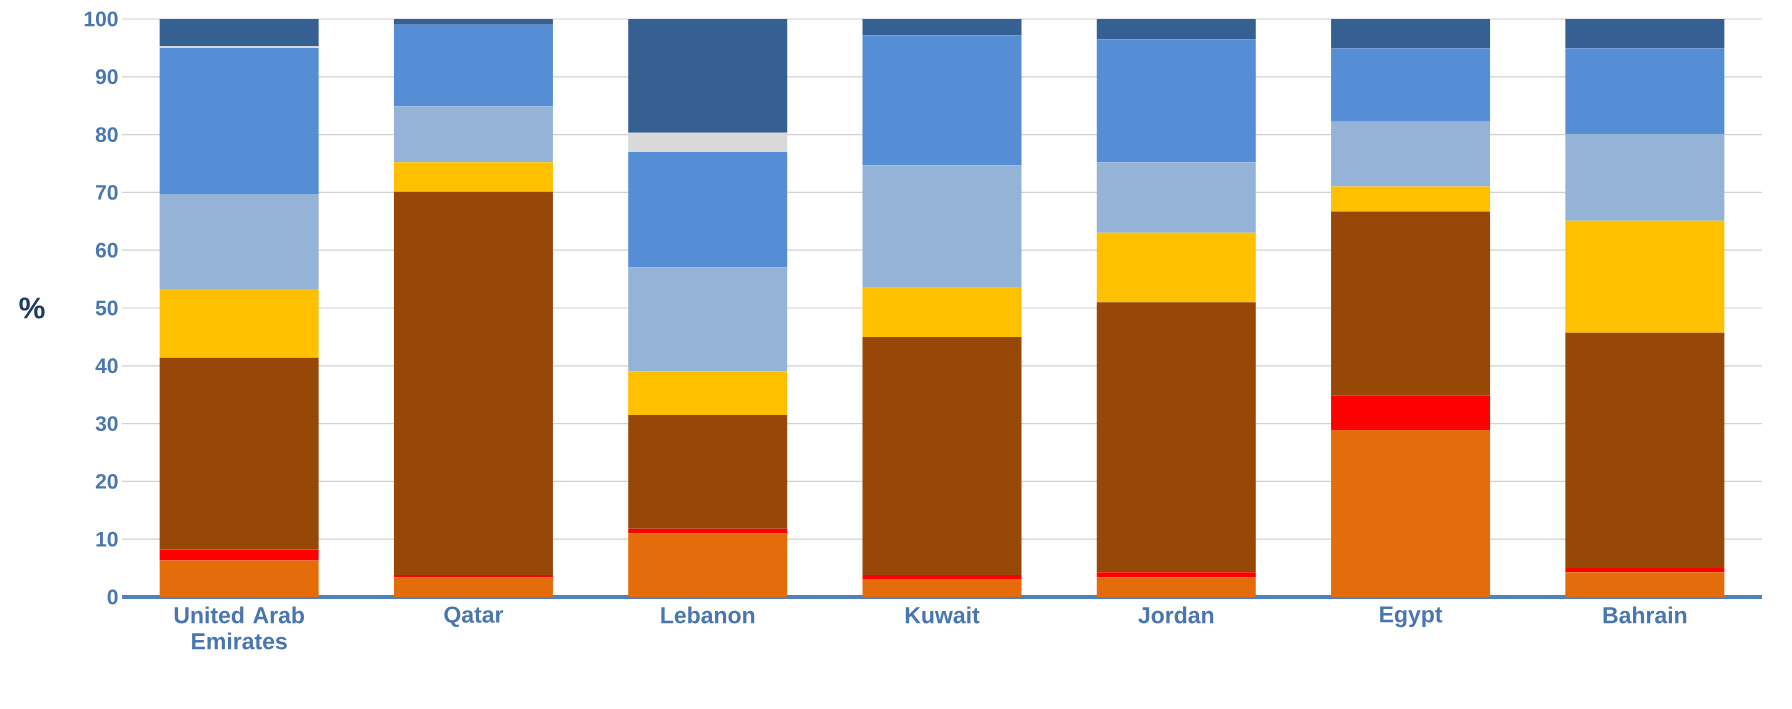 Image resolution: width=1792 pixels, height=709 pixels. What do you see at coordinates (106, 308) in the screenshot?
I see `y-tick-label: 50` at bounding box center [106, 308].